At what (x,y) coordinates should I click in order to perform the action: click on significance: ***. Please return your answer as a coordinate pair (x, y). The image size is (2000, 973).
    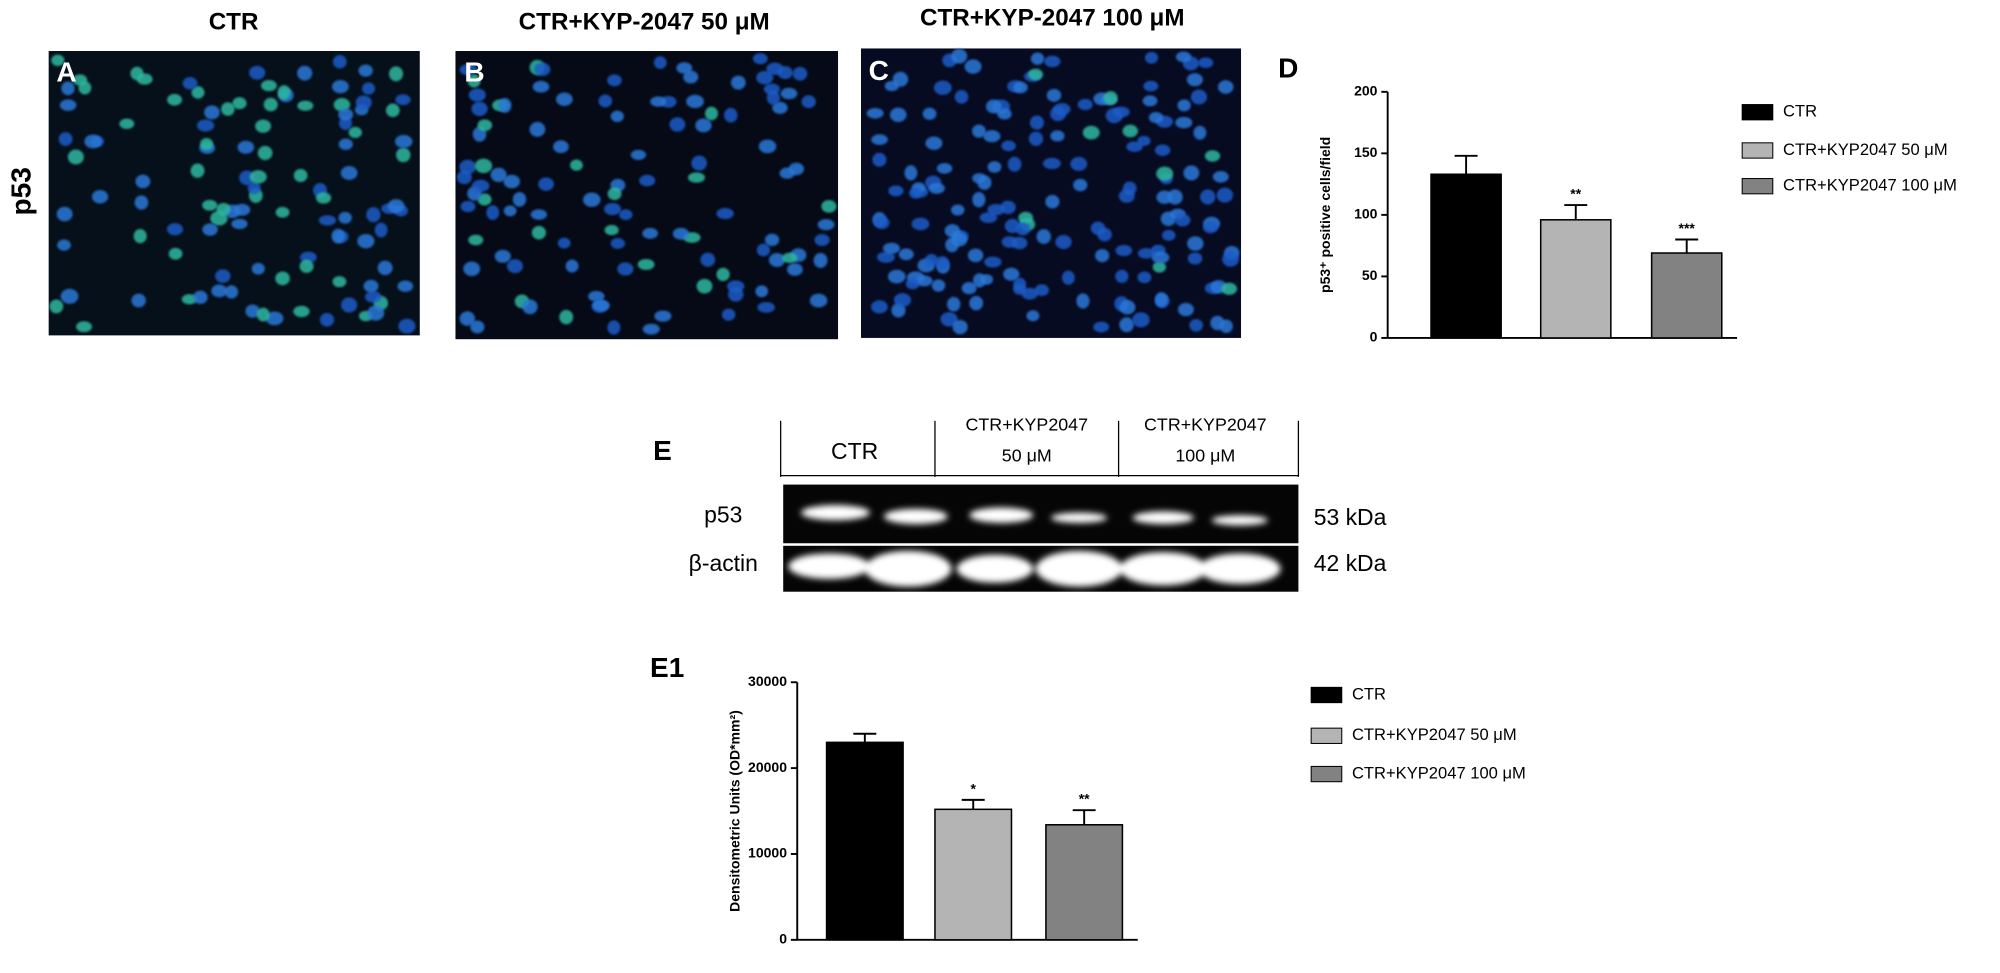
    Looking at the image, I should click on (1687, 228).